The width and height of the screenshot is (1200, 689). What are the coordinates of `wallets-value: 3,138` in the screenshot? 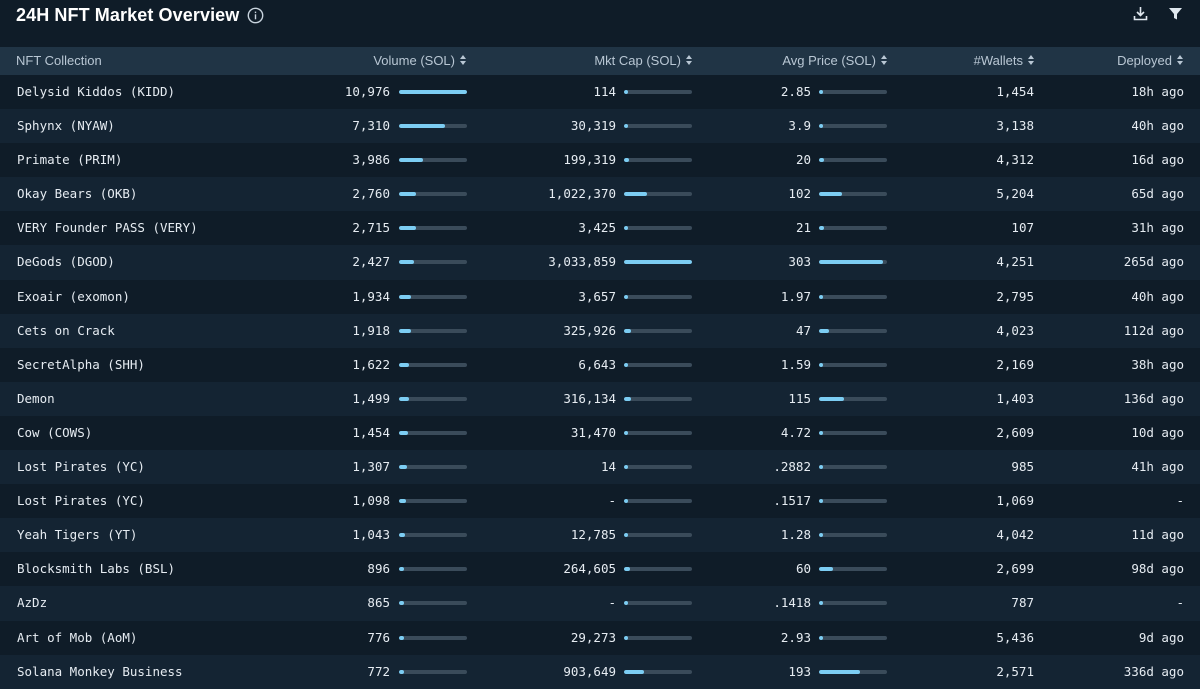 It's located at (1015, 126).